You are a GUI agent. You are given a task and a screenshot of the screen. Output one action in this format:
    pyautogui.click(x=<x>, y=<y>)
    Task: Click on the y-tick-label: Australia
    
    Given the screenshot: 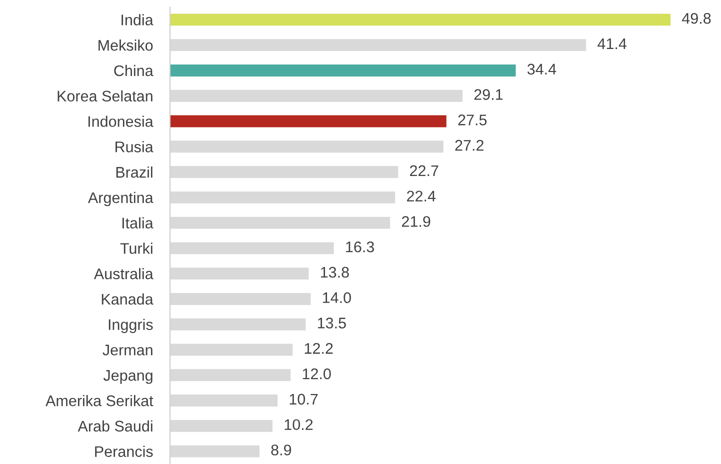 What is the action you would take?
    pyautogui.click(x=124, y=274)
    